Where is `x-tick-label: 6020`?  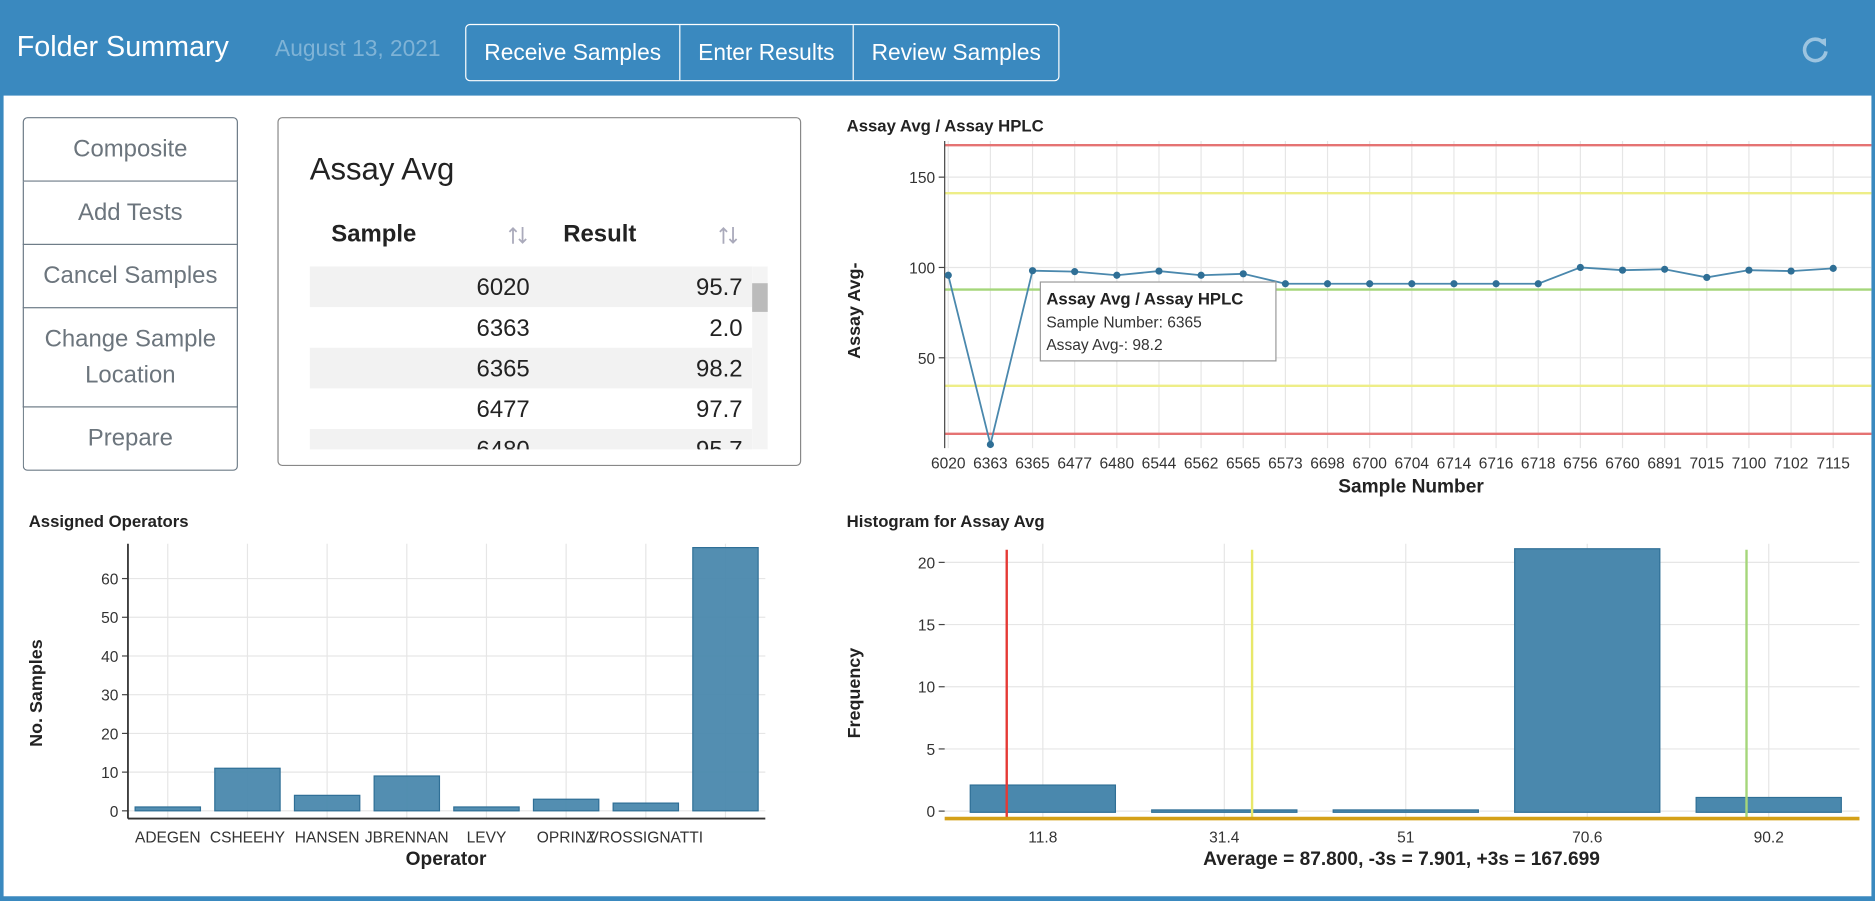 x-tick-label: 6020 is located at coordinates (948, 463).